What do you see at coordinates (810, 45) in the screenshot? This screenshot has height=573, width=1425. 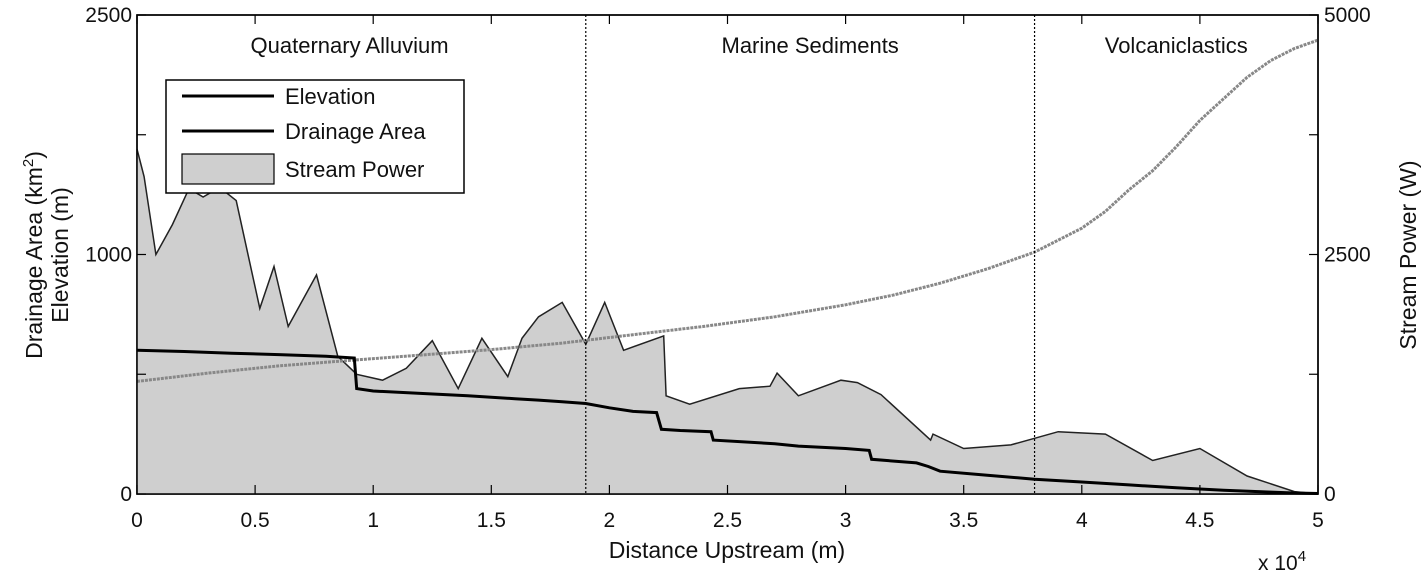 I see `region-label-2: Marine Sediments` at bounding box center [810, 45].